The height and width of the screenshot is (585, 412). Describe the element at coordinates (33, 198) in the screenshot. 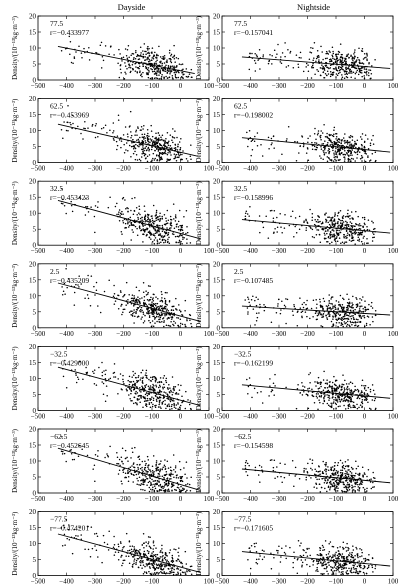

I see `y-tick-label: 15` at that location.